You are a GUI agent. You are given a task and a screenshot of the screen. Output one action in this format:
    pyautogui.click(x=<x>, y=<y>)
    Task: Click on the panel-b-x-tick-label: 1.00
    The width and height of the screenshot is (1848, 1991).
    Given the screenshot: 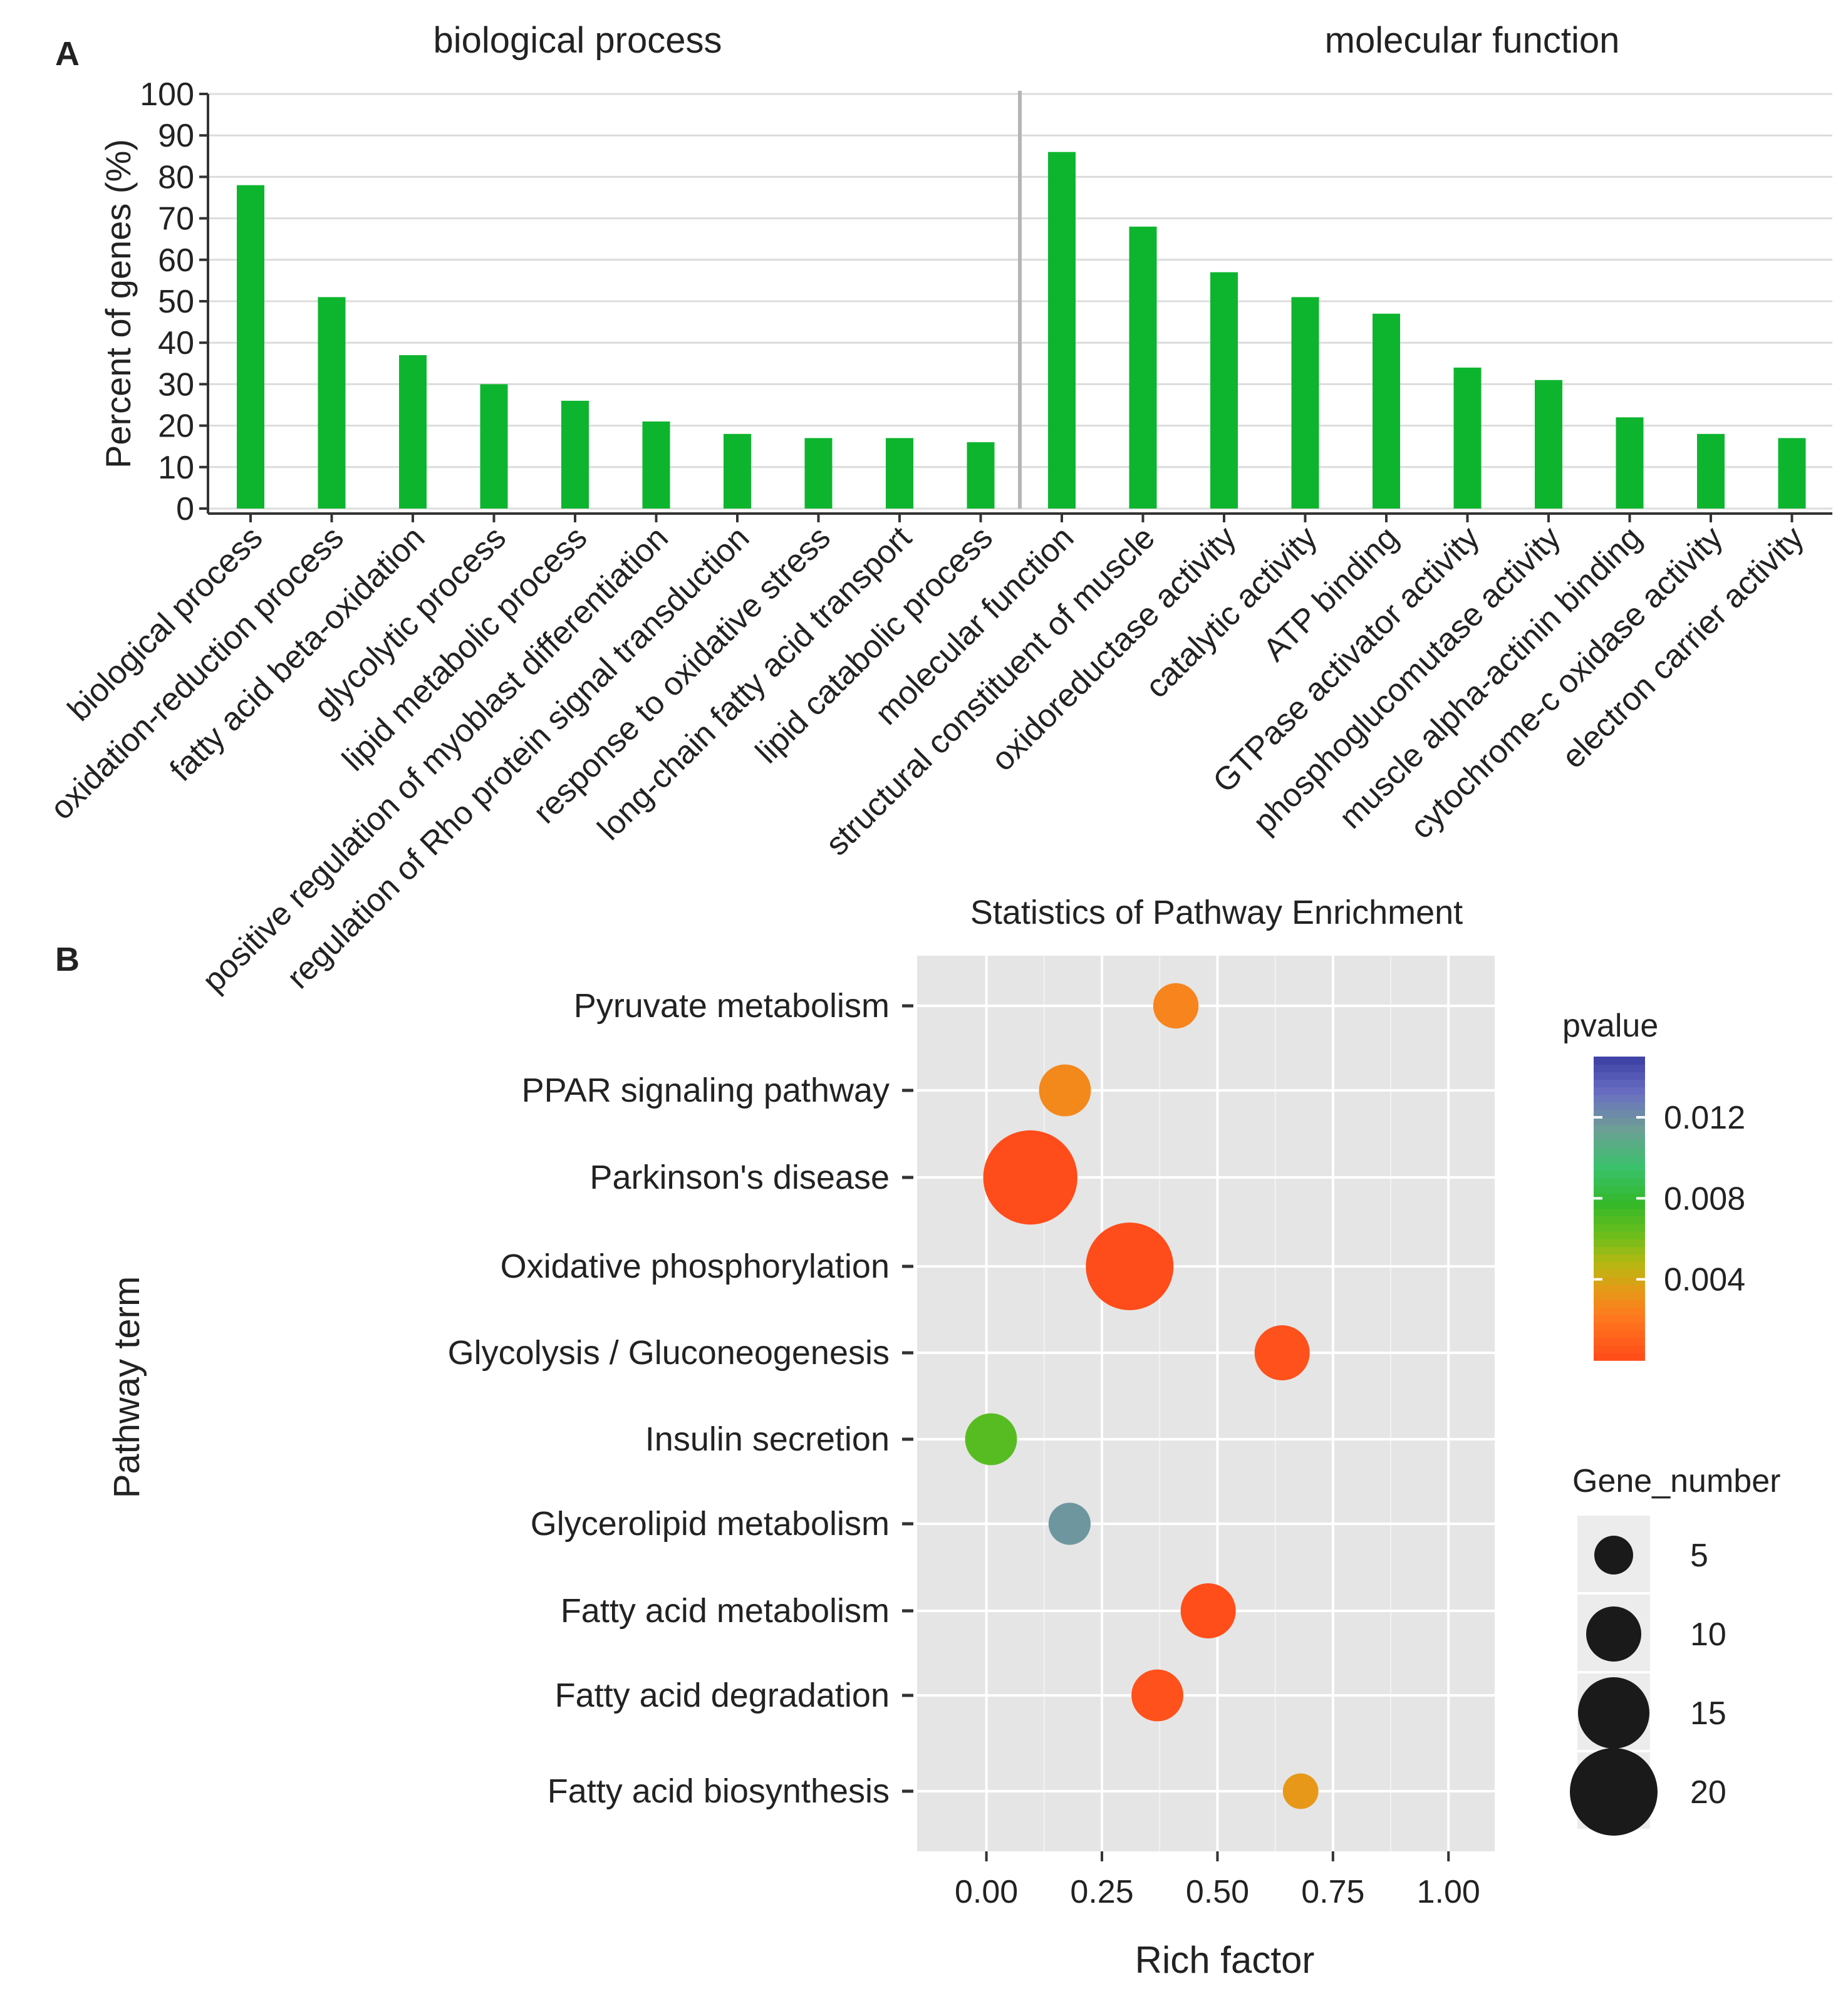 What is the action you would take?
    pyautogui.click(x=1448, y=1892)
    